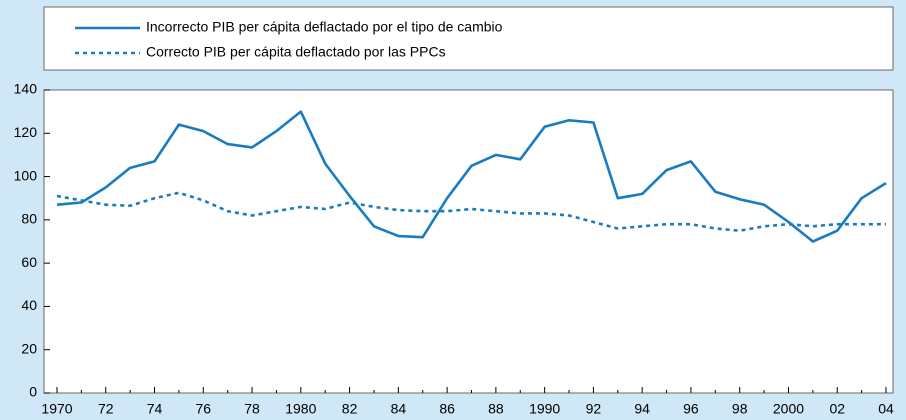 This screenshot has height=420, width=906. I want to click on y-tick-label: 0, so click(33, 392).